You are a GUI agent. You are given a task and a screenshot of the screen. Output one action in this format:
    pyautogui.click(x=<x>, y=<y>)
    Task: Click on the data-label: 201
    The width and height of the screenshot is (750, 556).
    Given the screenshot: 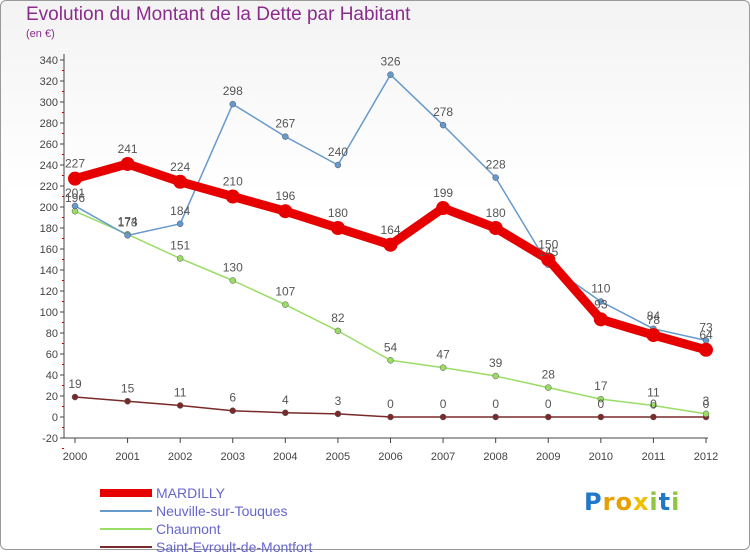 What is the action you would take?
    pyautogui.click(x=75, y=193)
    